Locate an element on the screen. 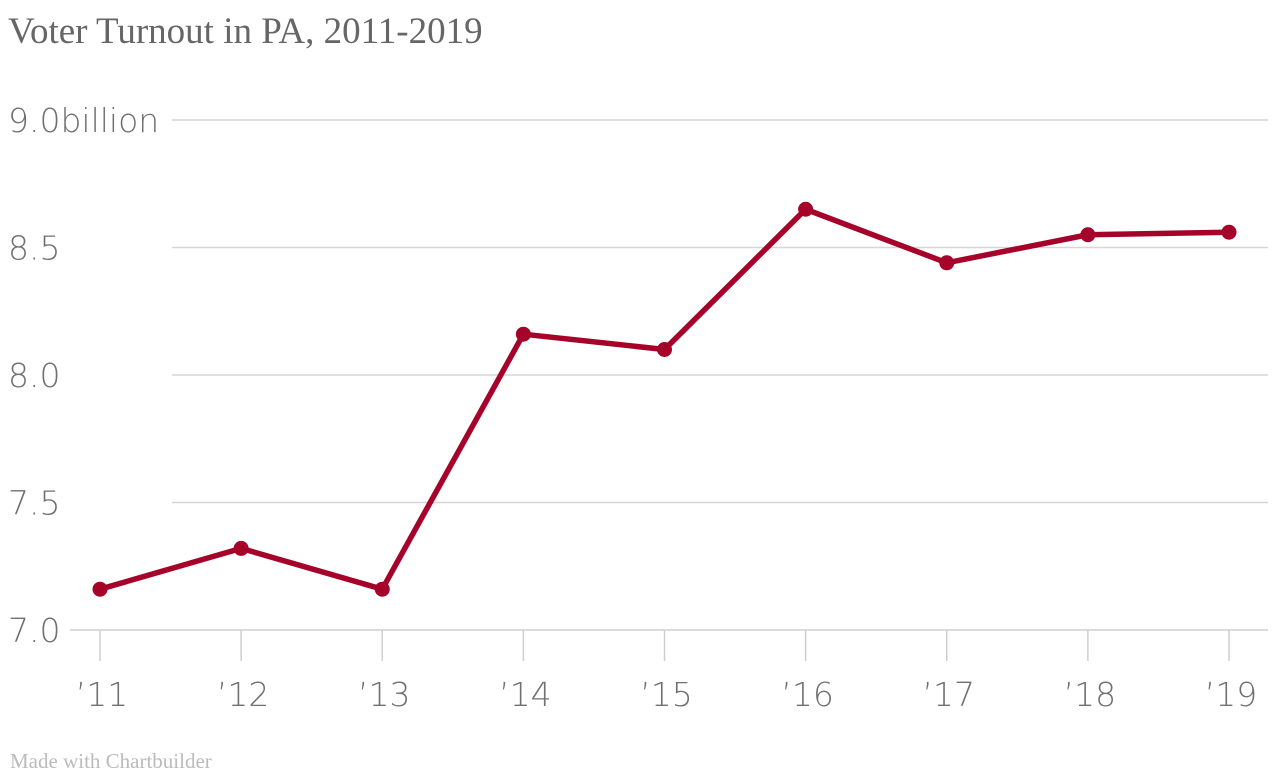 This screenshot has width=1280, height=776. x-tick-label: ’17 is located at coordinates (949, 694).